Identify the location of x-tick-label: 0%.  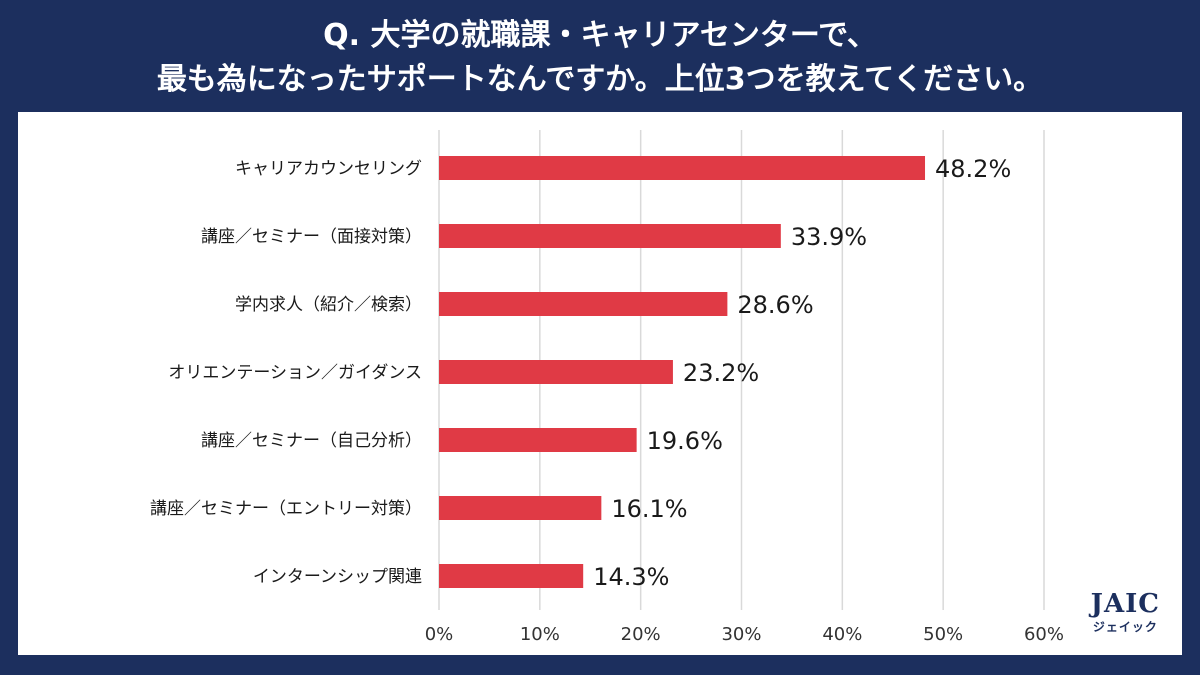
(439, 634).